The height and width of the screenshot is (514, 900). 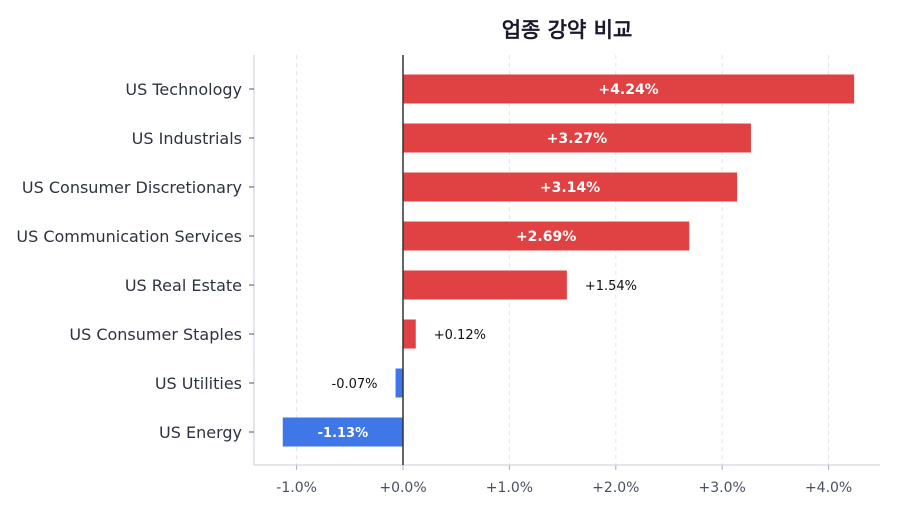 I want to click on category-label: US Real Estate, so click(x=183, y=285).